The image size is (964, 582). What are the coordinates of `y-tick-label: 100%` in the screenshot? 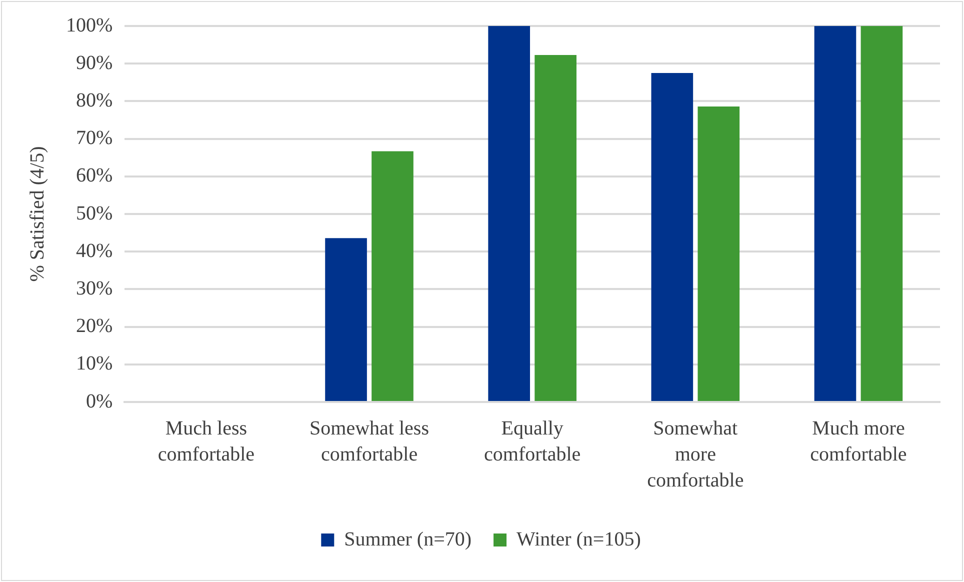 It's located at (89, 25).